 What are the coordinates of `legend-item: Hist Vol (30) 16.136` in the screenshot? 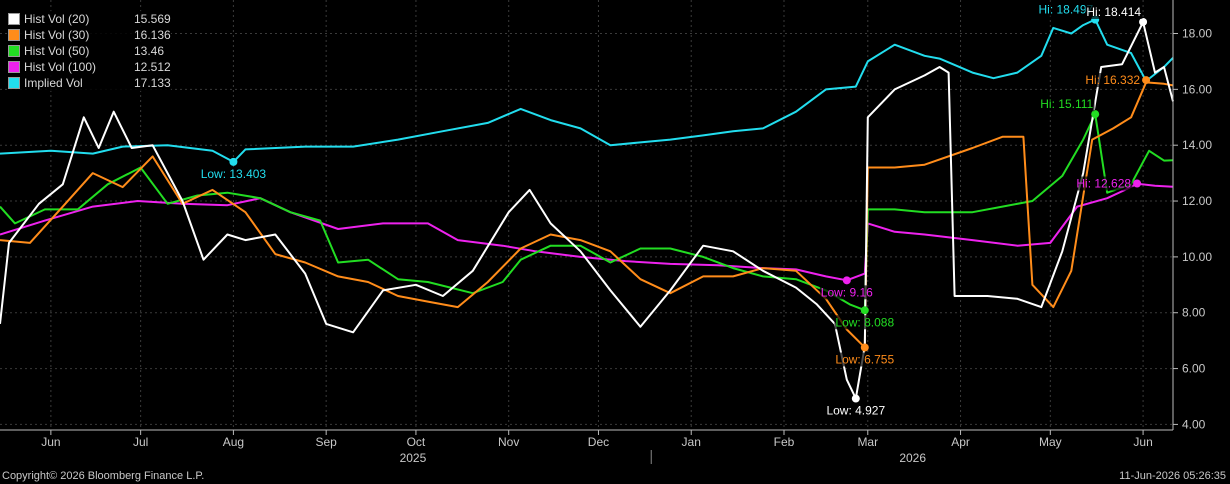 It's located at (89, 35).